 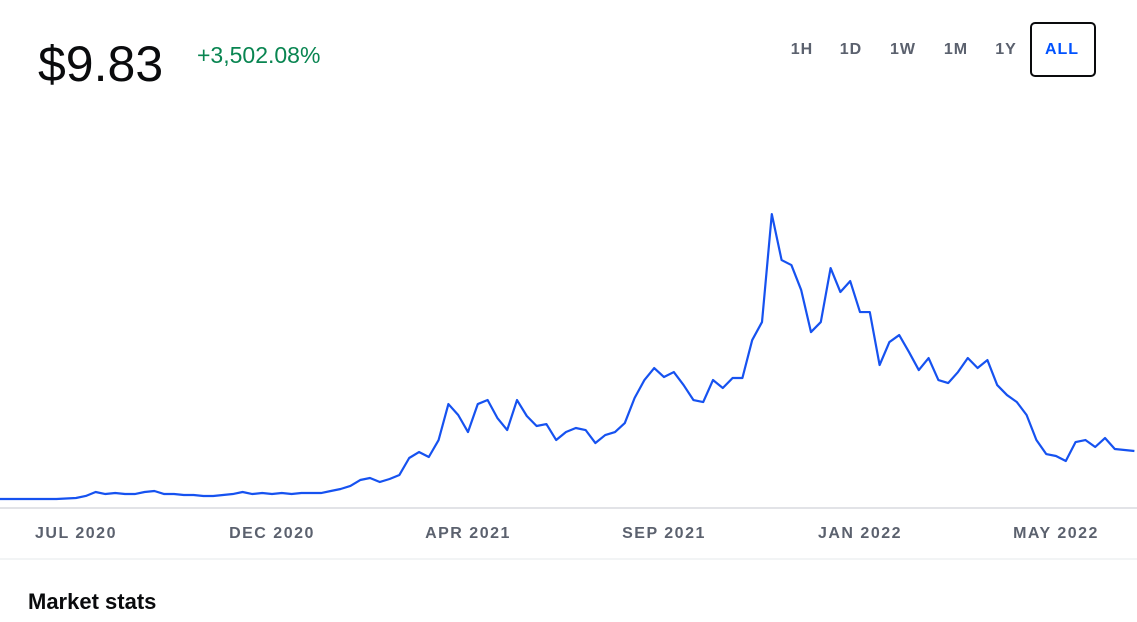 I want to click on section-title: Market stats, so click(x=92, y=601).